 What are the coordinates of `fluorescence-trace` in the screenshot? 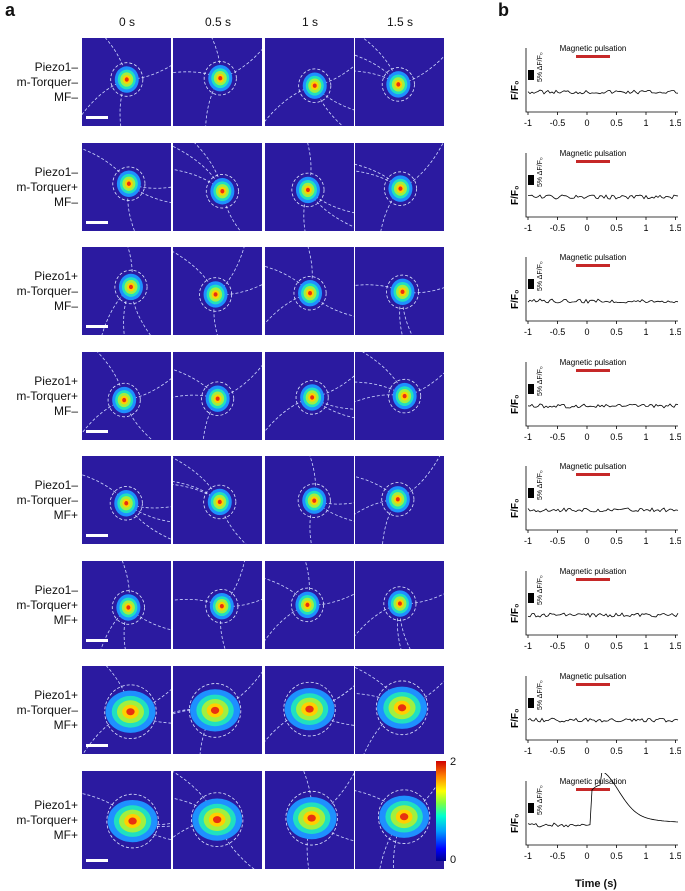 It's located at (603, 406).